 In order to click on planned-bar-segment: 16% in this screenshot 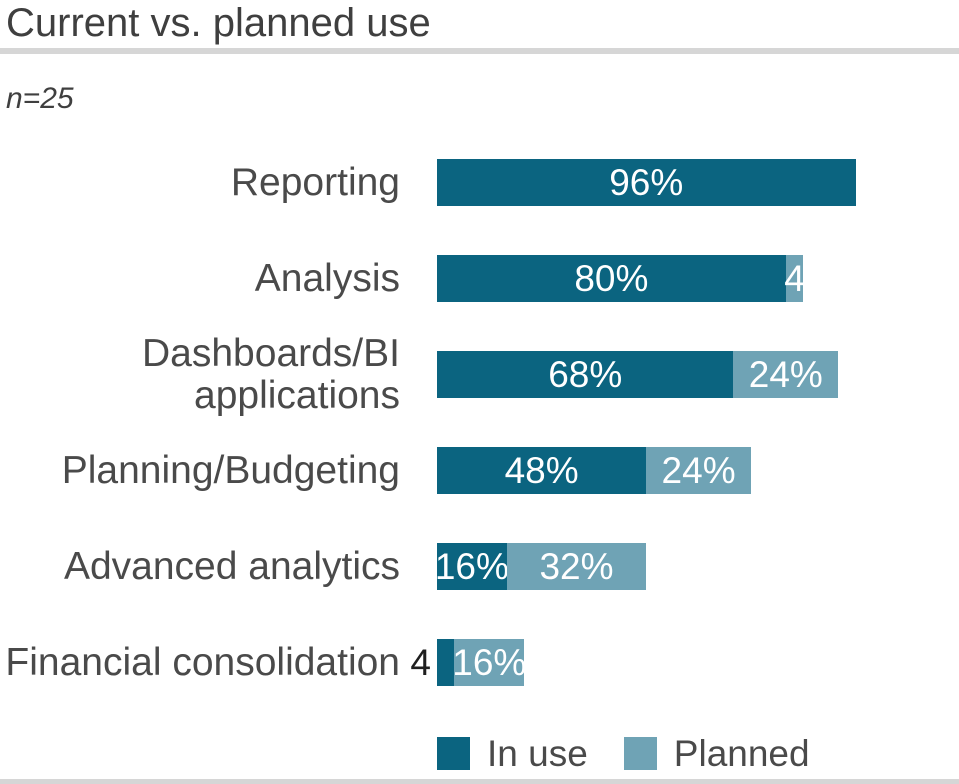, I will do `click(489, 663)`.